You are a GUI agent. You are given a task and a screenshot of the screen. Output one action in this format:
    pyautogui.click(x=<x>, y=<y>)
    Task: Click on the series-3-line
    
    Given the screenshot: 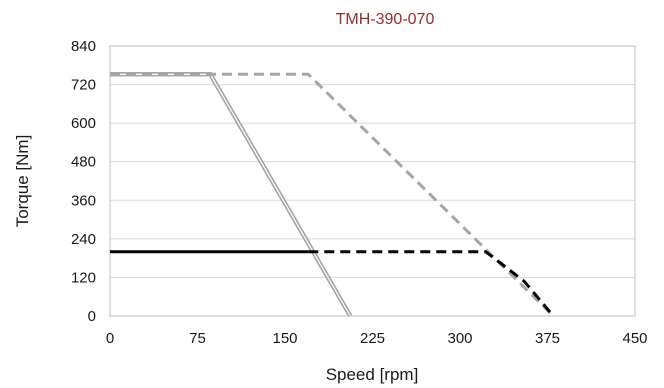 What is the action you would take?
    pyautogui.click(x=431, y=283)
    